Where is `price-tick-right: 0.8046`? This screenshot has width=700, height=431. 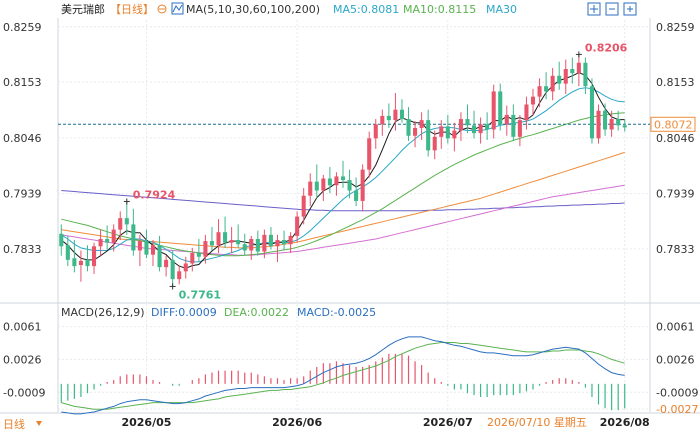 price-tick-right: 0.8046 is located at coordinates (675, 138).